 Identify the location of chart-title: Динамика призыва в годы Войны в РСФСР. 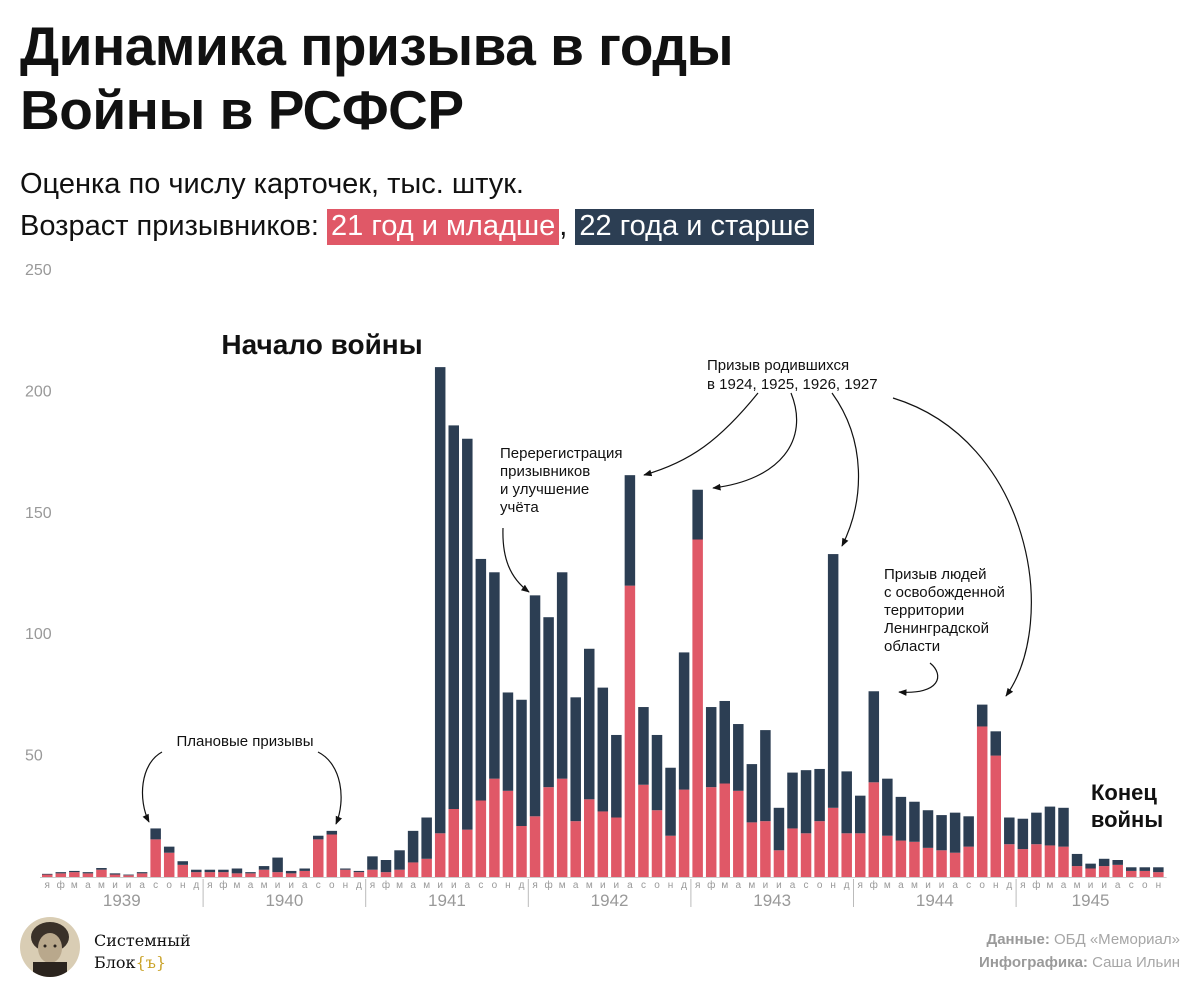
(377, 78).